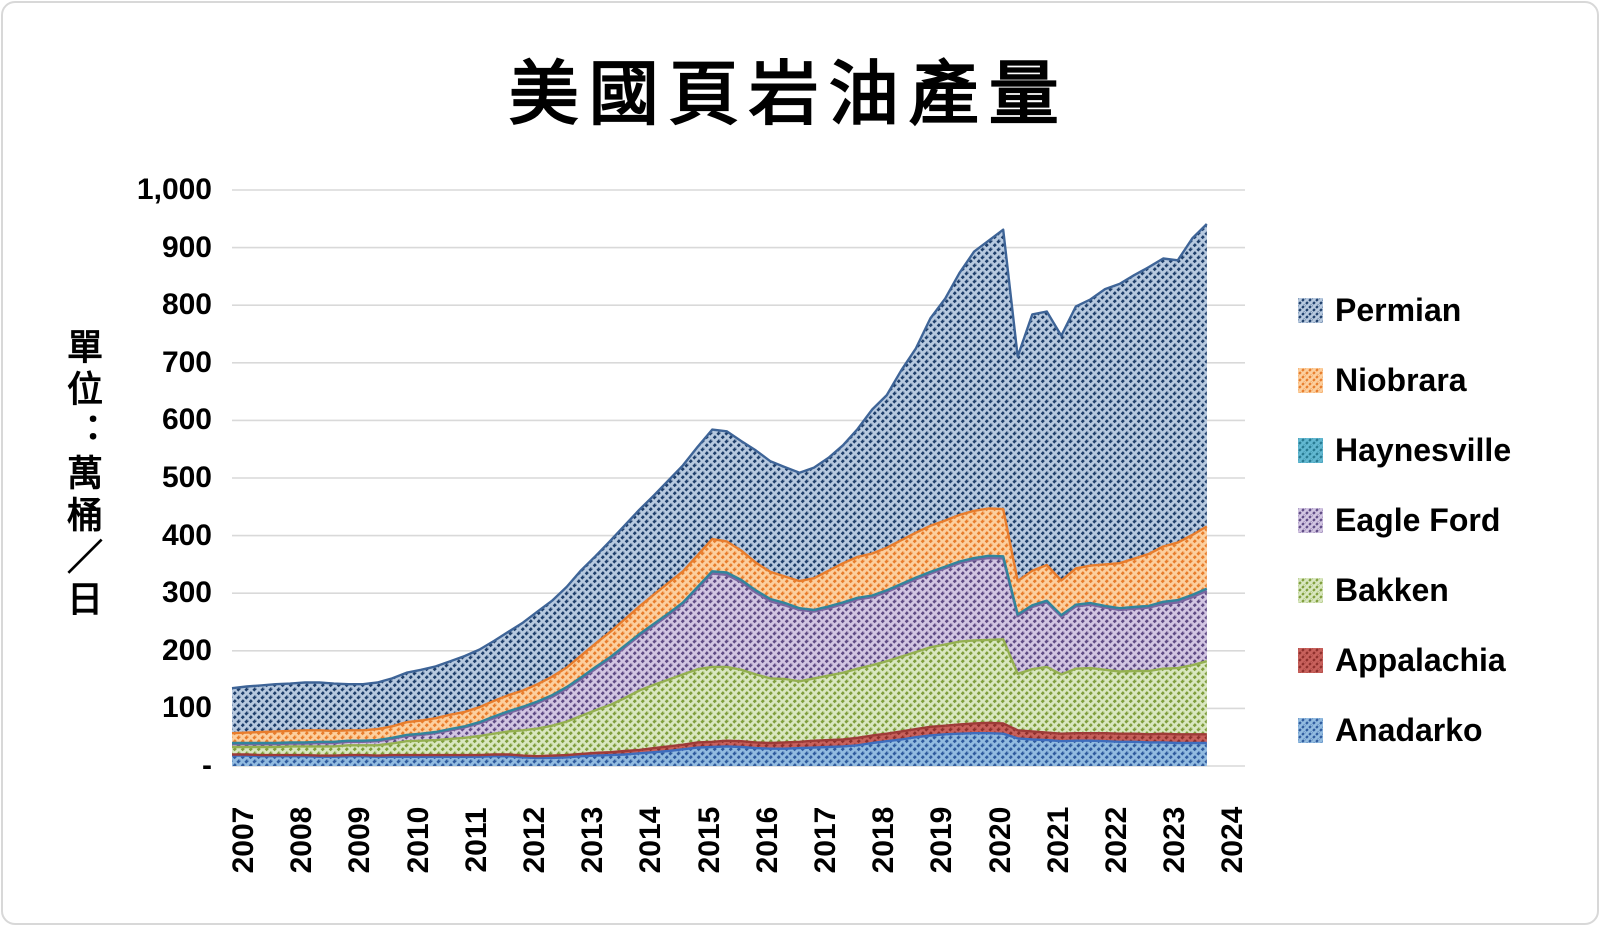 The height and width of the screenshot is (926, 1600). I want to click on area-hatch-appalachia, so click(719, 740).